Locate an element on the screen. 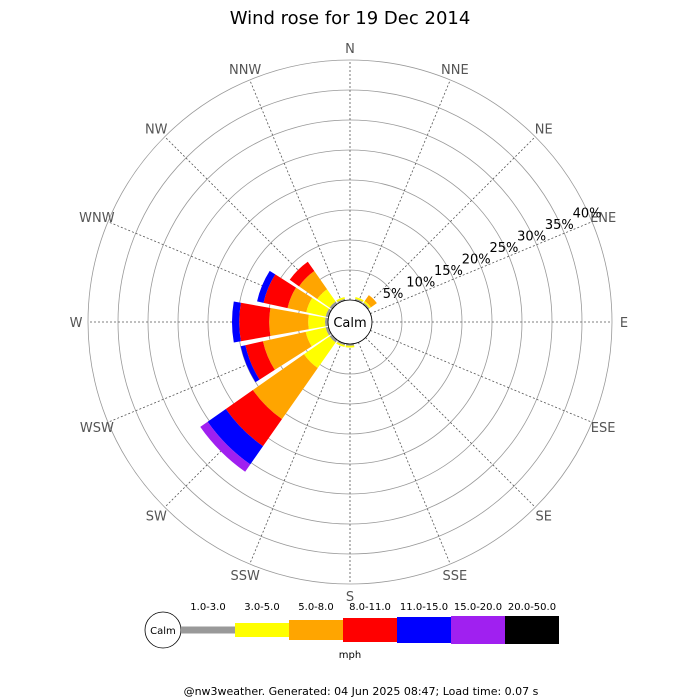 This screenshot has height=700, width=700. legend-speed-label: 1.0-3.0 is located at coordinates (207, 607).